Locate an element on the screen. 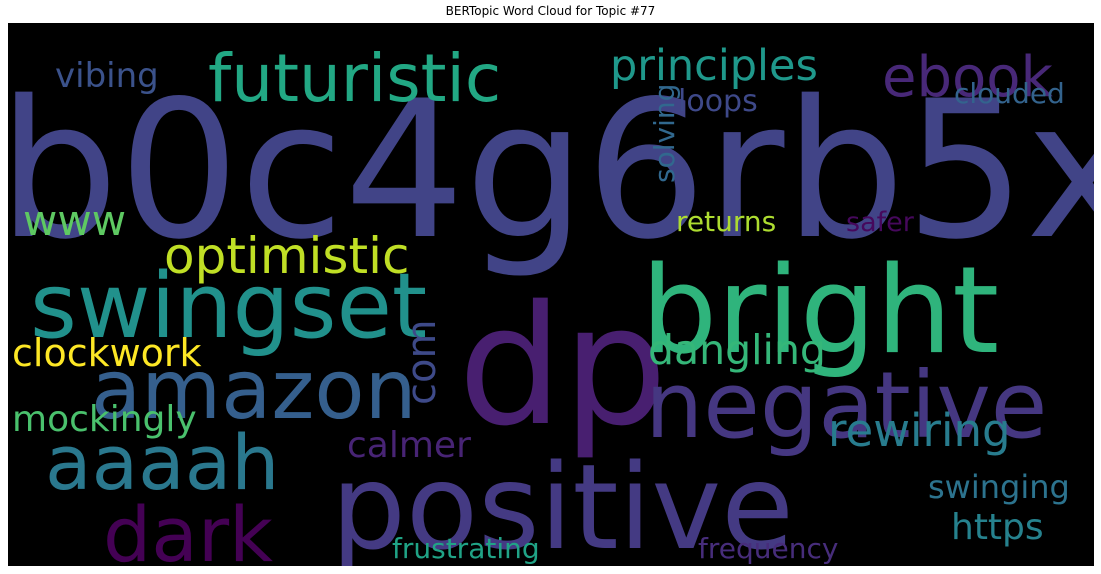 This screenshot has height=574, width=1101. word-calmer: calmer is located at coordinates (409, 445).